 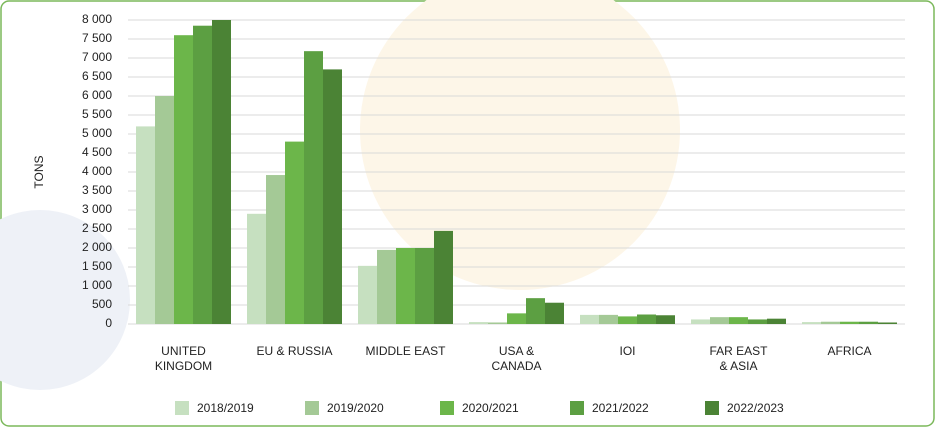 I want to click on y-tick-label: 7 500, so click(x=97, y=38).